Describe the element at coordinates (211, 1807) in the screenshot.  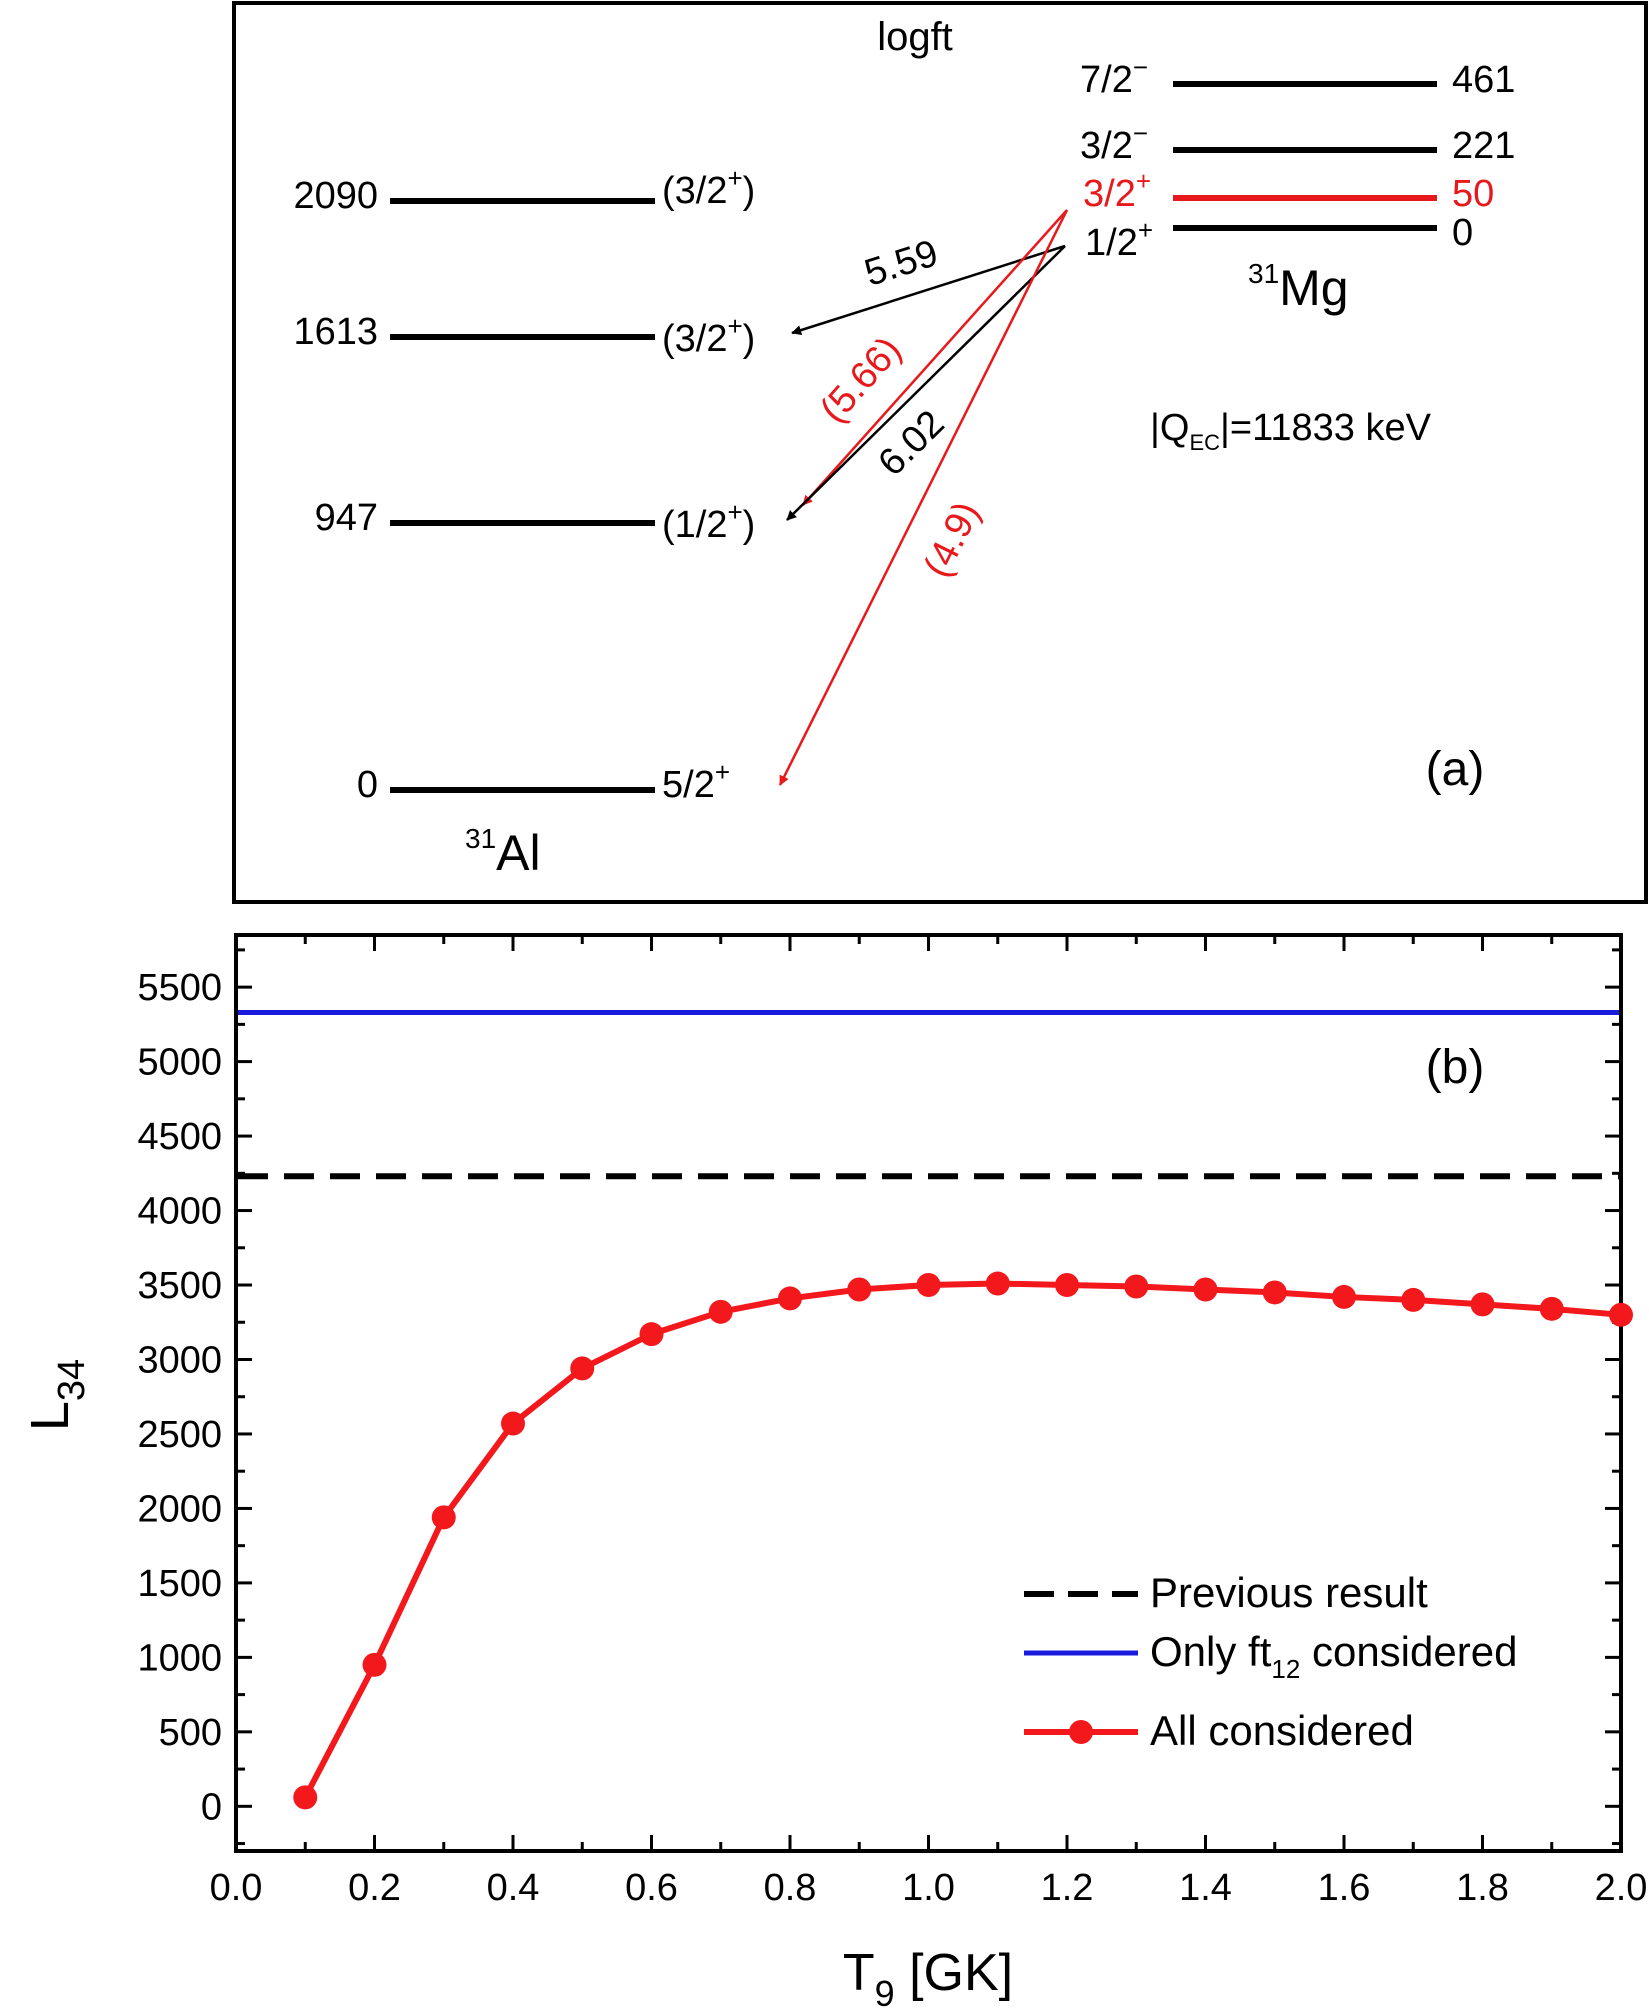
I see `y-tick-label: 0` at that location.